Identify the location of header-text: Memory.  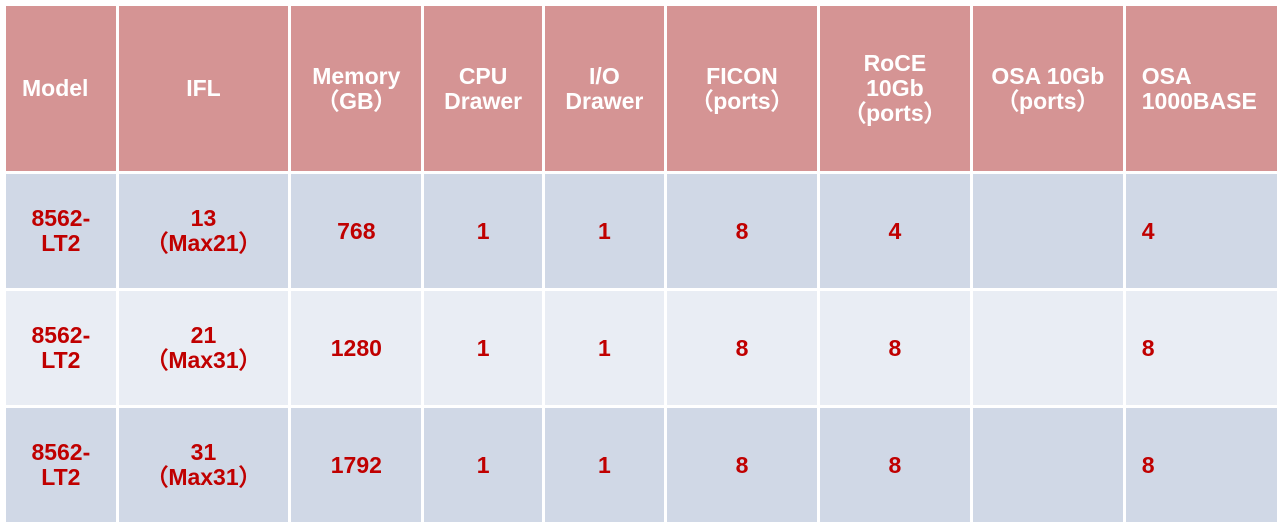
(356, 75).